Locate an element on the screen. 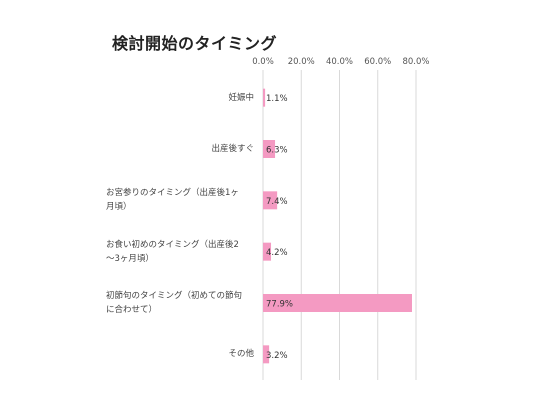 Image resolution: width=554 pixels, height=400 pixels. category-label-line: その他 is located at coordinates (241, 354).